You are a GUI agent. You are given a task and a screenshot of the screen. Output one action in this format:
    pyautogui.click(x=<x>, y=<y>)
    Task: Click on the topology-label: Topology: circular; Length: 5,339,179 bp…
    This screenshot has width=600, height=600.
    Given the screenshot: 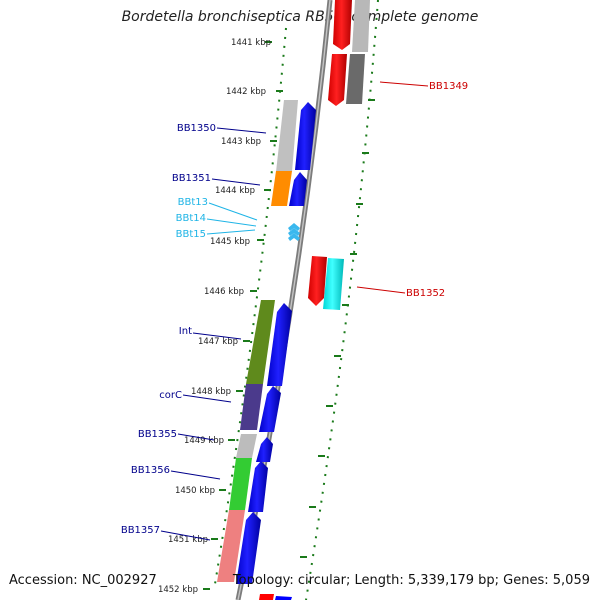 What is the action you would take?
    pyautogui.click(x=411, y=580)
    